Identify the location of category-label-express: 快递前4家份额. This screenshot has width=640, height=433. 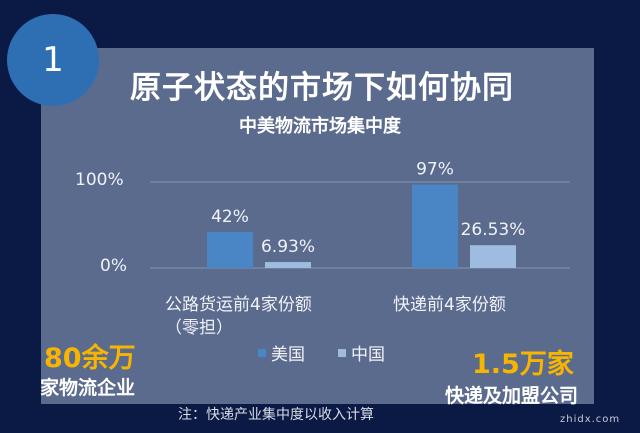
(449, 305).